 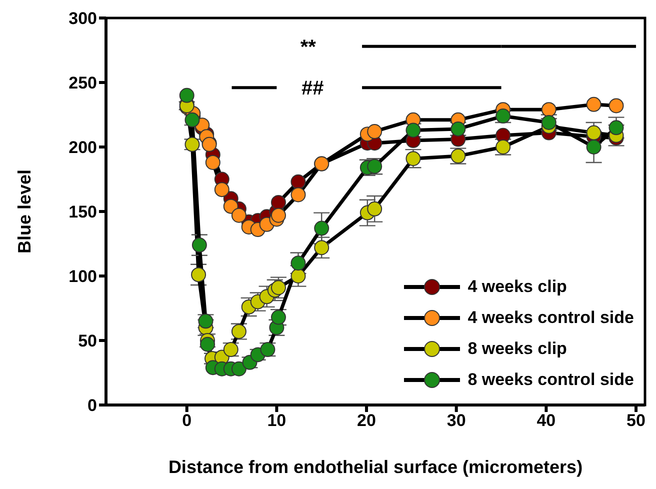 What do you see at coordinates (456, 420) in the screenshot?
I see `x-tick-label: 30` at bounding box center [456, 420].